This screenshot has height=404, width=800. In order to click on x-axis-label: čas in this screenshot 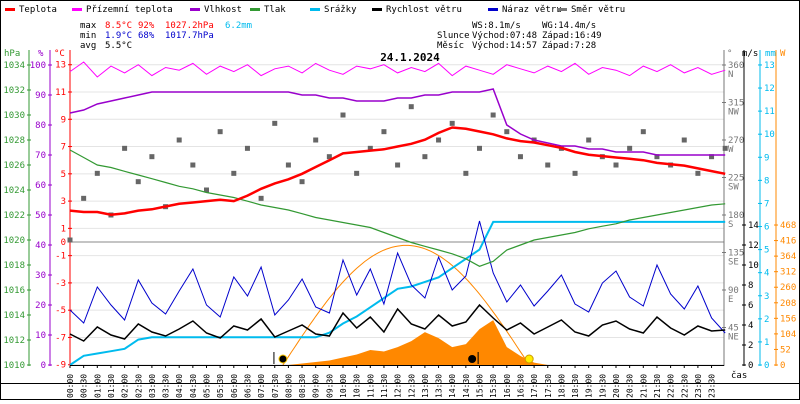, I will do `click(739, 375)`.